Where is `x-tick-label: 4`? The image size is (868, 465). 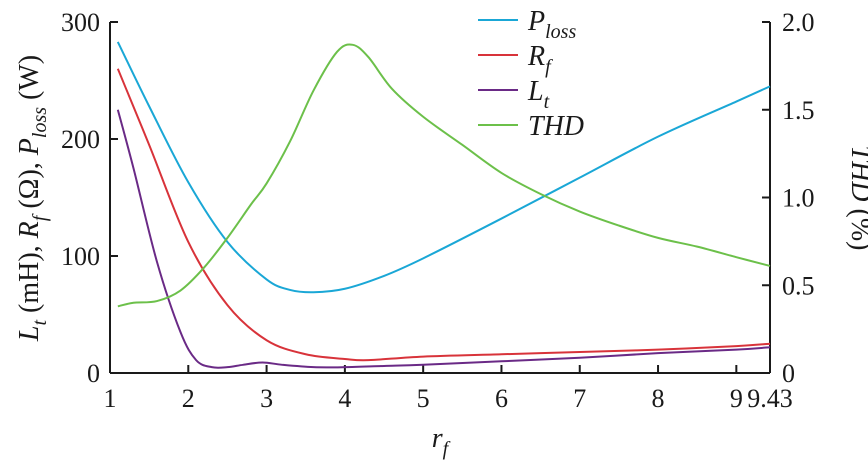 x-tick-label: 4 is located at coordinates (344, 398).